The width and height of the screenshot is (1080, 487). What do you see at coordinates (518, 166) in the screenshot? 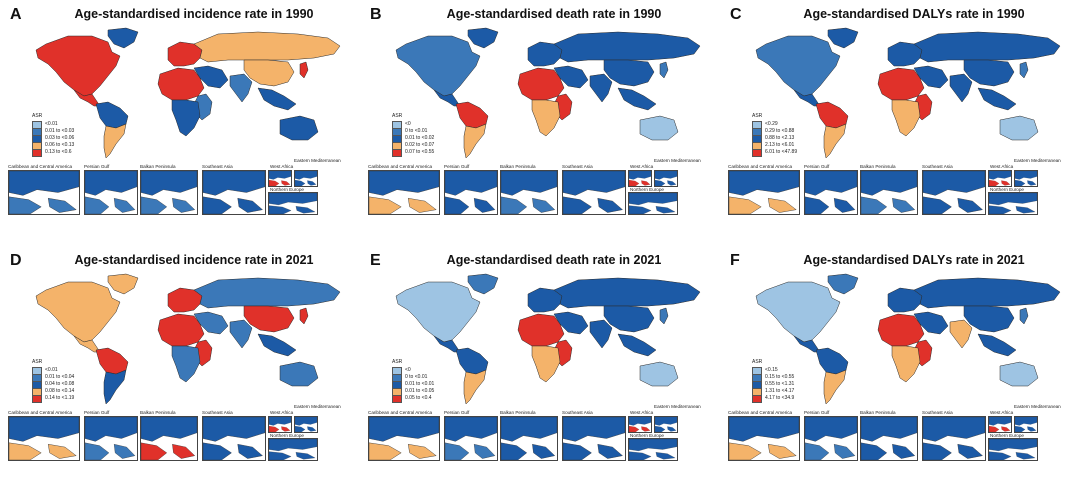
I see `inset-label-balkan: Balkan Peninsula` at bounding box center [518, 166].